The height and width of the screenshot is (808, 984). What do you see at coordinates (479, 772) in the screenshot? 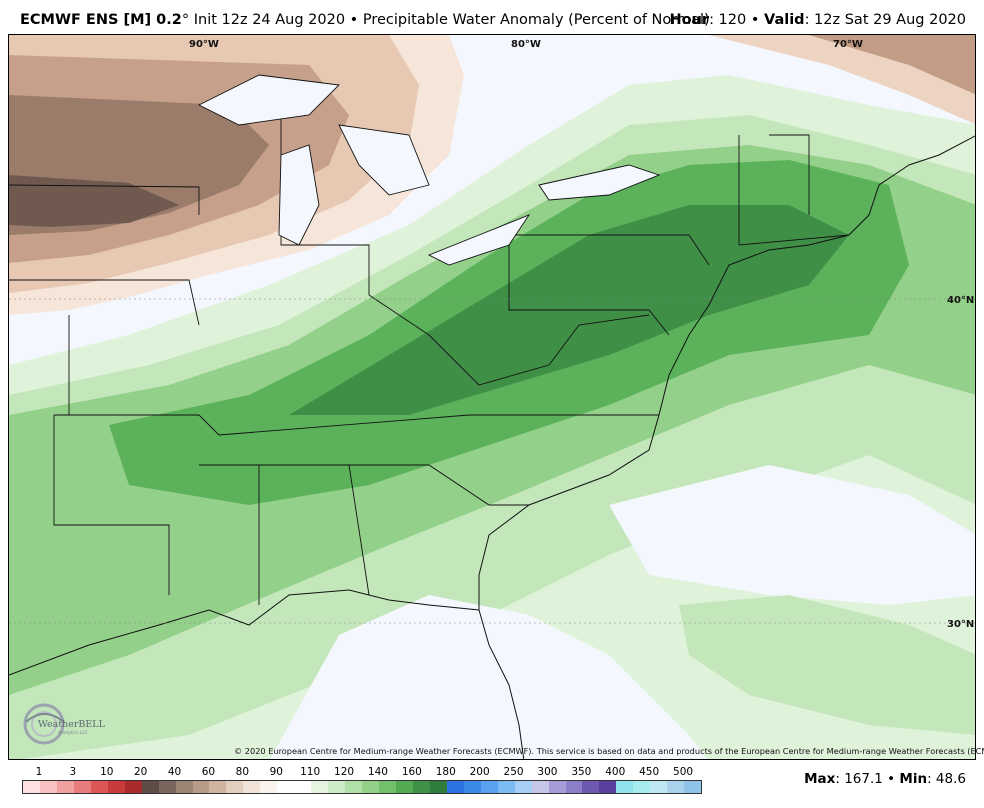
I see `legend-tick-label: 200` at bounding box center [479, 772].